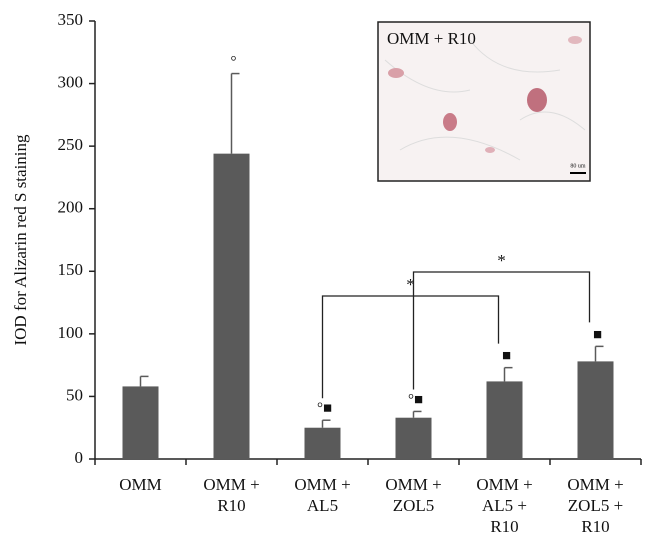  What do you see at coordinates (71, 269) in the screenshot?
I see `y-tick-label: 150` at bounding box center [71, 269].